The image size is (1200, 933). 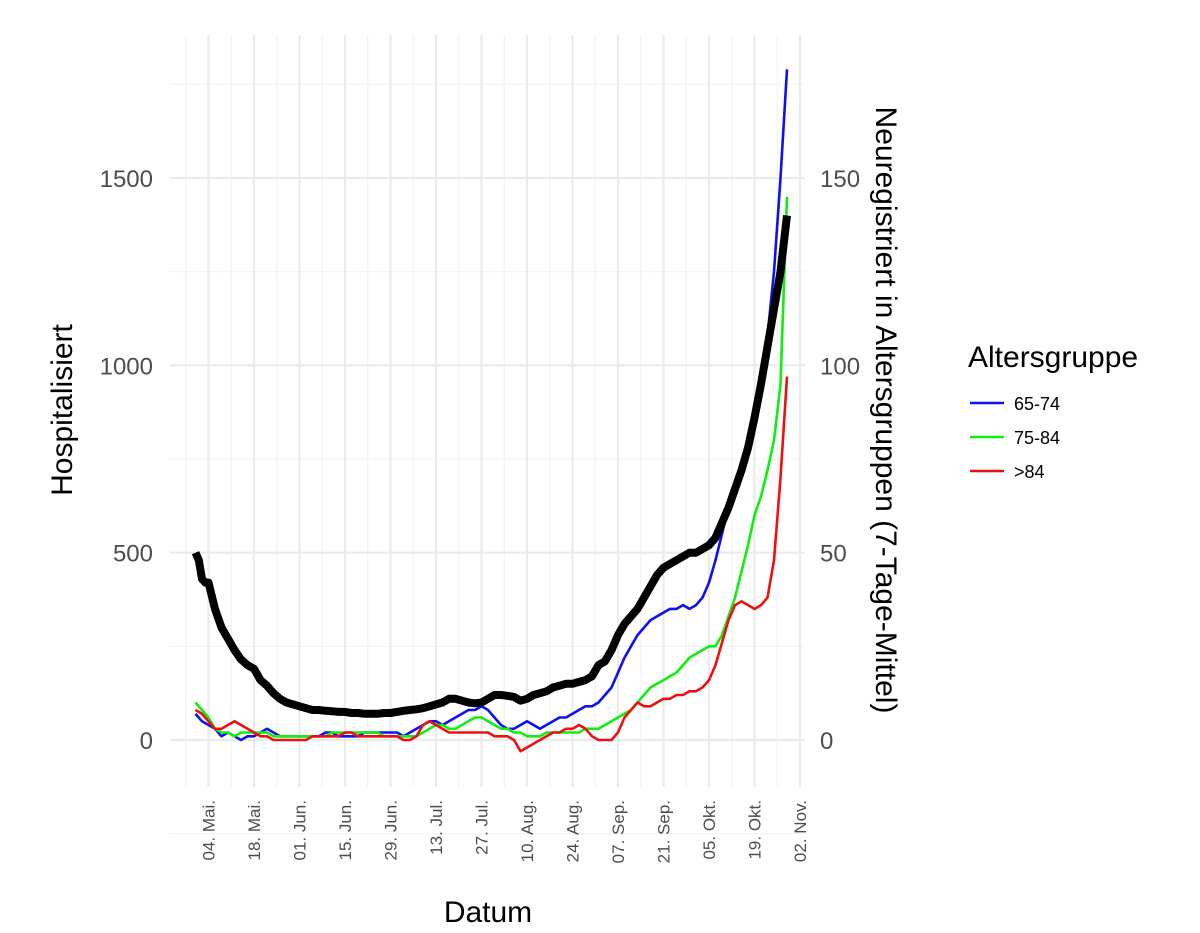 What do you see at coordinates (345, 830) in the screenshot?
I see `x-tick-label: 15. Jun.` at bounding box center [345, 830].